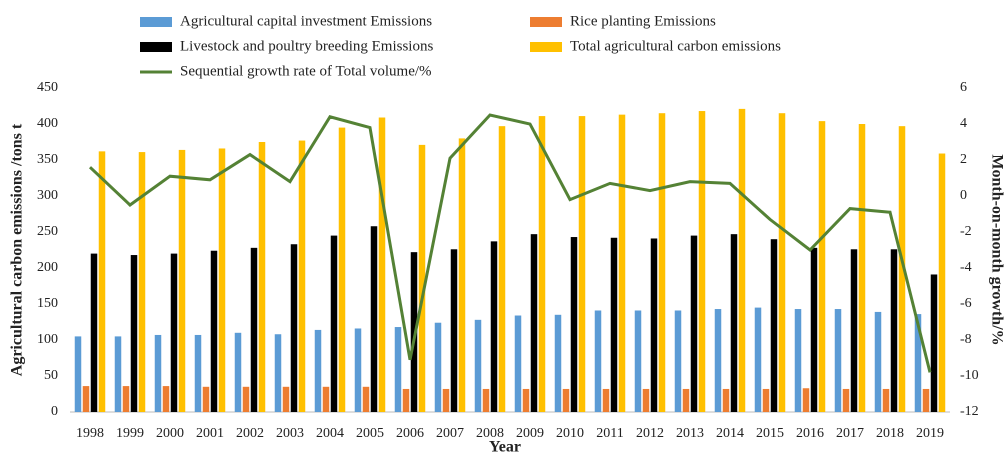 Image resolution: width=1008 pixels, height=459 pixels. What do you see at coordinates (170, 433) in the screenshot?
I see `x-tick-label: 2000` at bounding box center [170, 433].